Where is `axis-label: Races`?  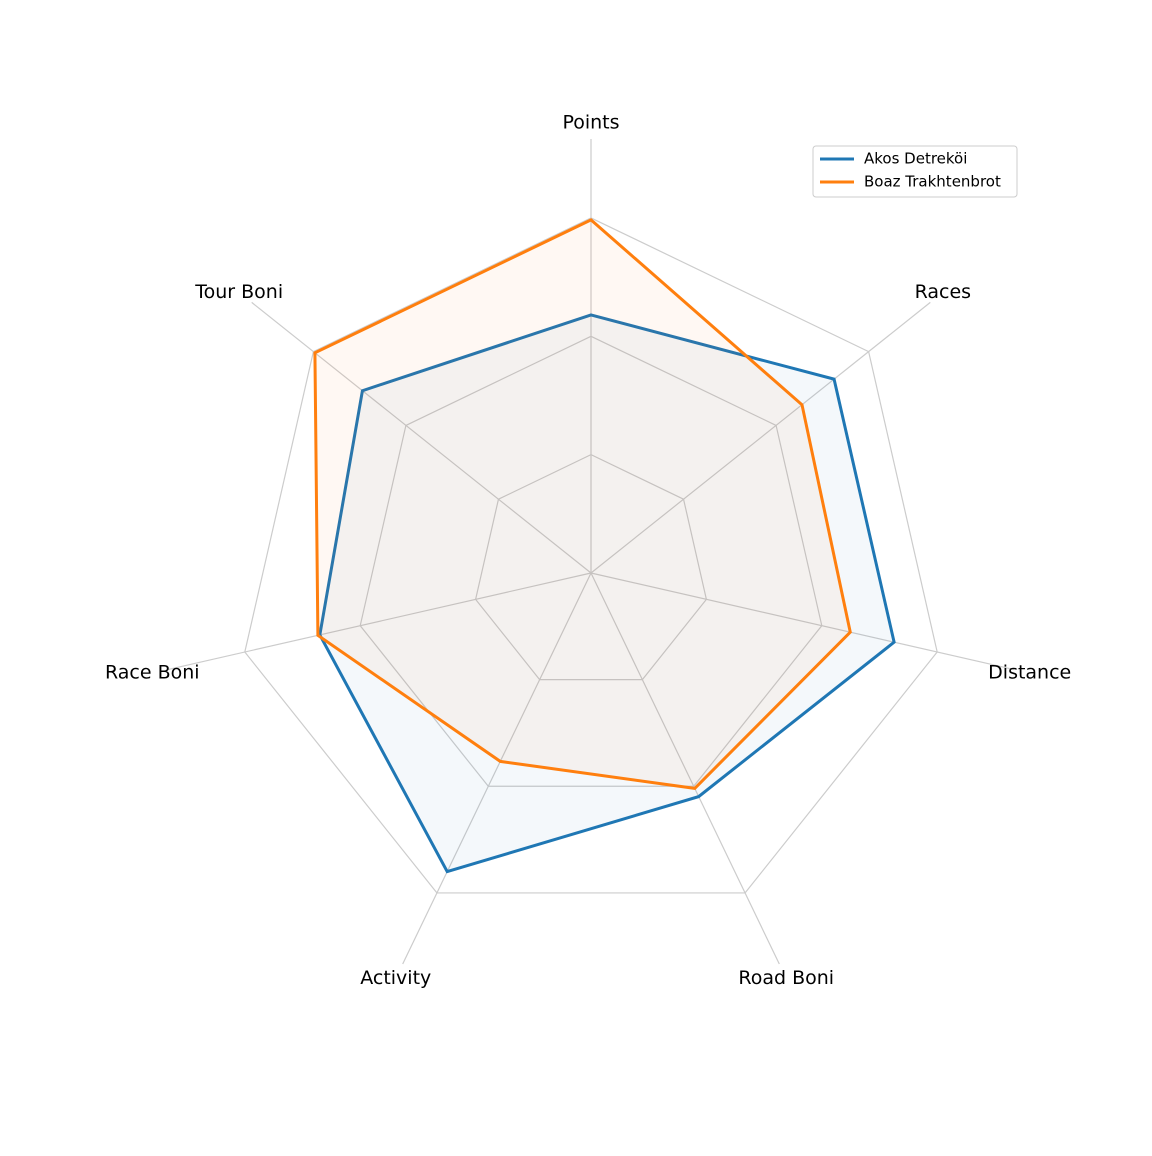 axis-label: Races is located at coordinates (943, 292).